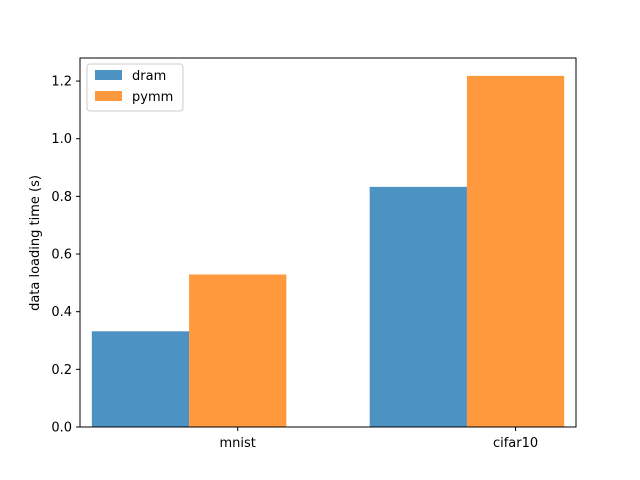  I want to click on x-axis: mnist cifar10, so click(378, 439).